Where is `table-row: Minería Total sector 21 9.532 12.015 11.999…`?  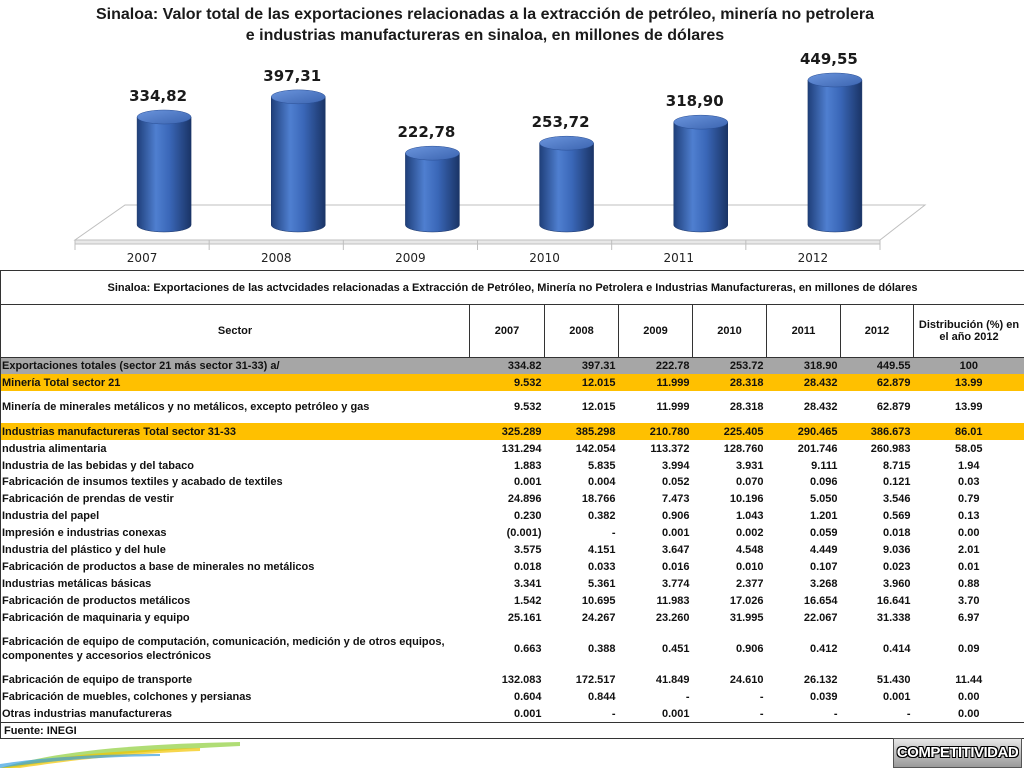
table-row: Minería Total sector 21 9.532 12.015 11.999… is located at coordinates (512, 383).